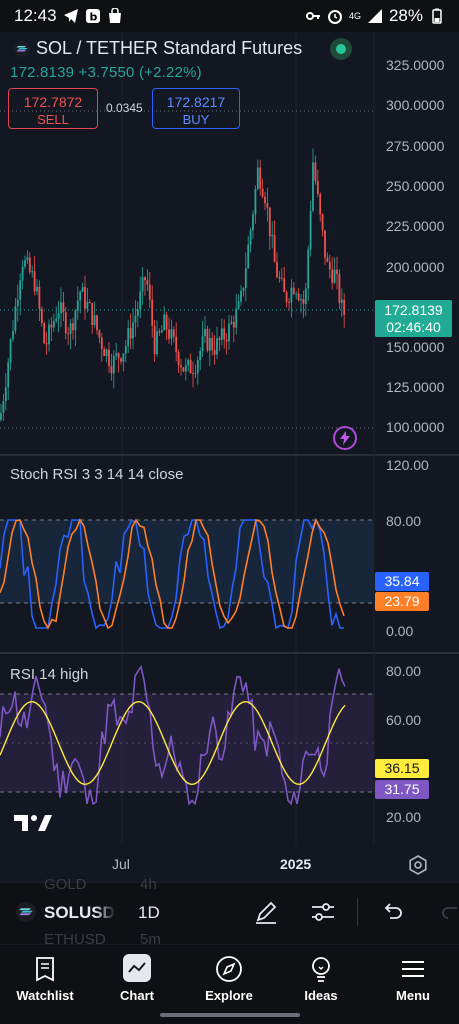 The image size is (459, 1024). I want to click on nav-menu: Menu, so click(413, 975).